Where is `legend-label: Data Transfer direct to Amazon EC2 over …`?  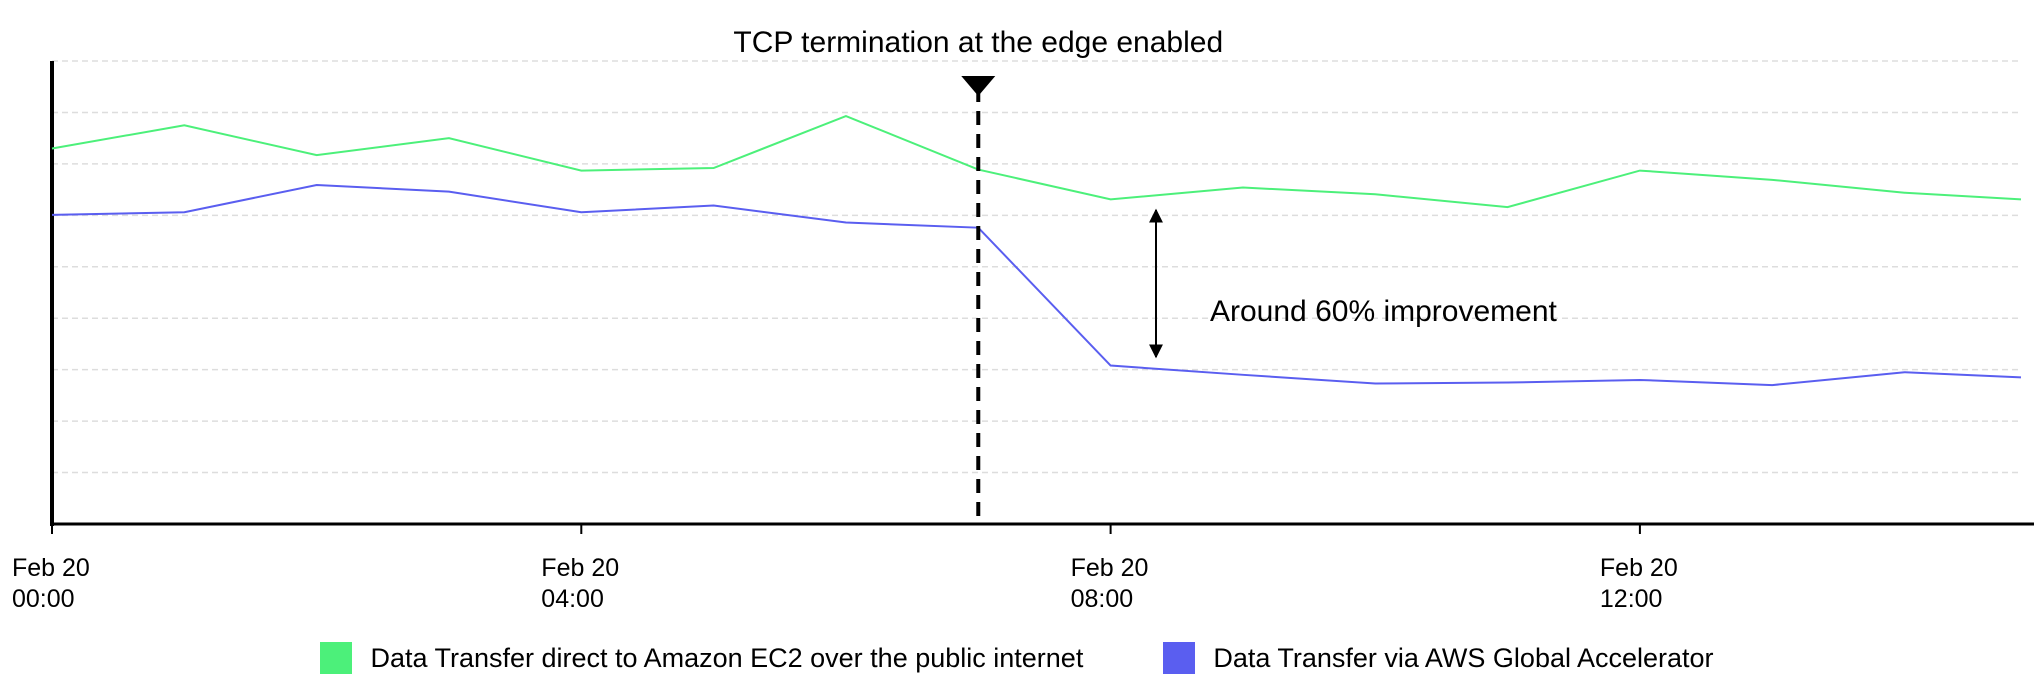
legend-label: Data Transfer direct to Amazon EC2 over … is located at coordinates (727, 657).